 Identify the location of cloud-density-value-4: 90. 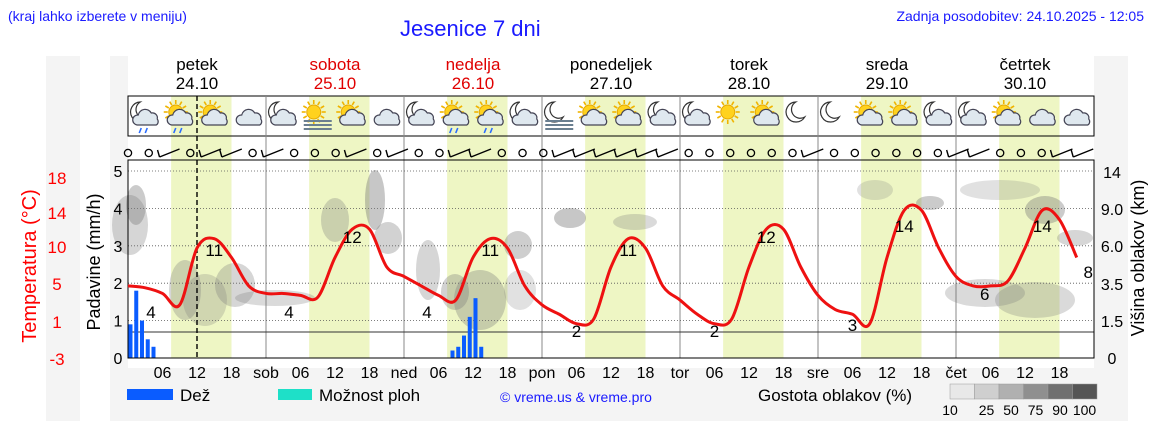
(1060, 410).